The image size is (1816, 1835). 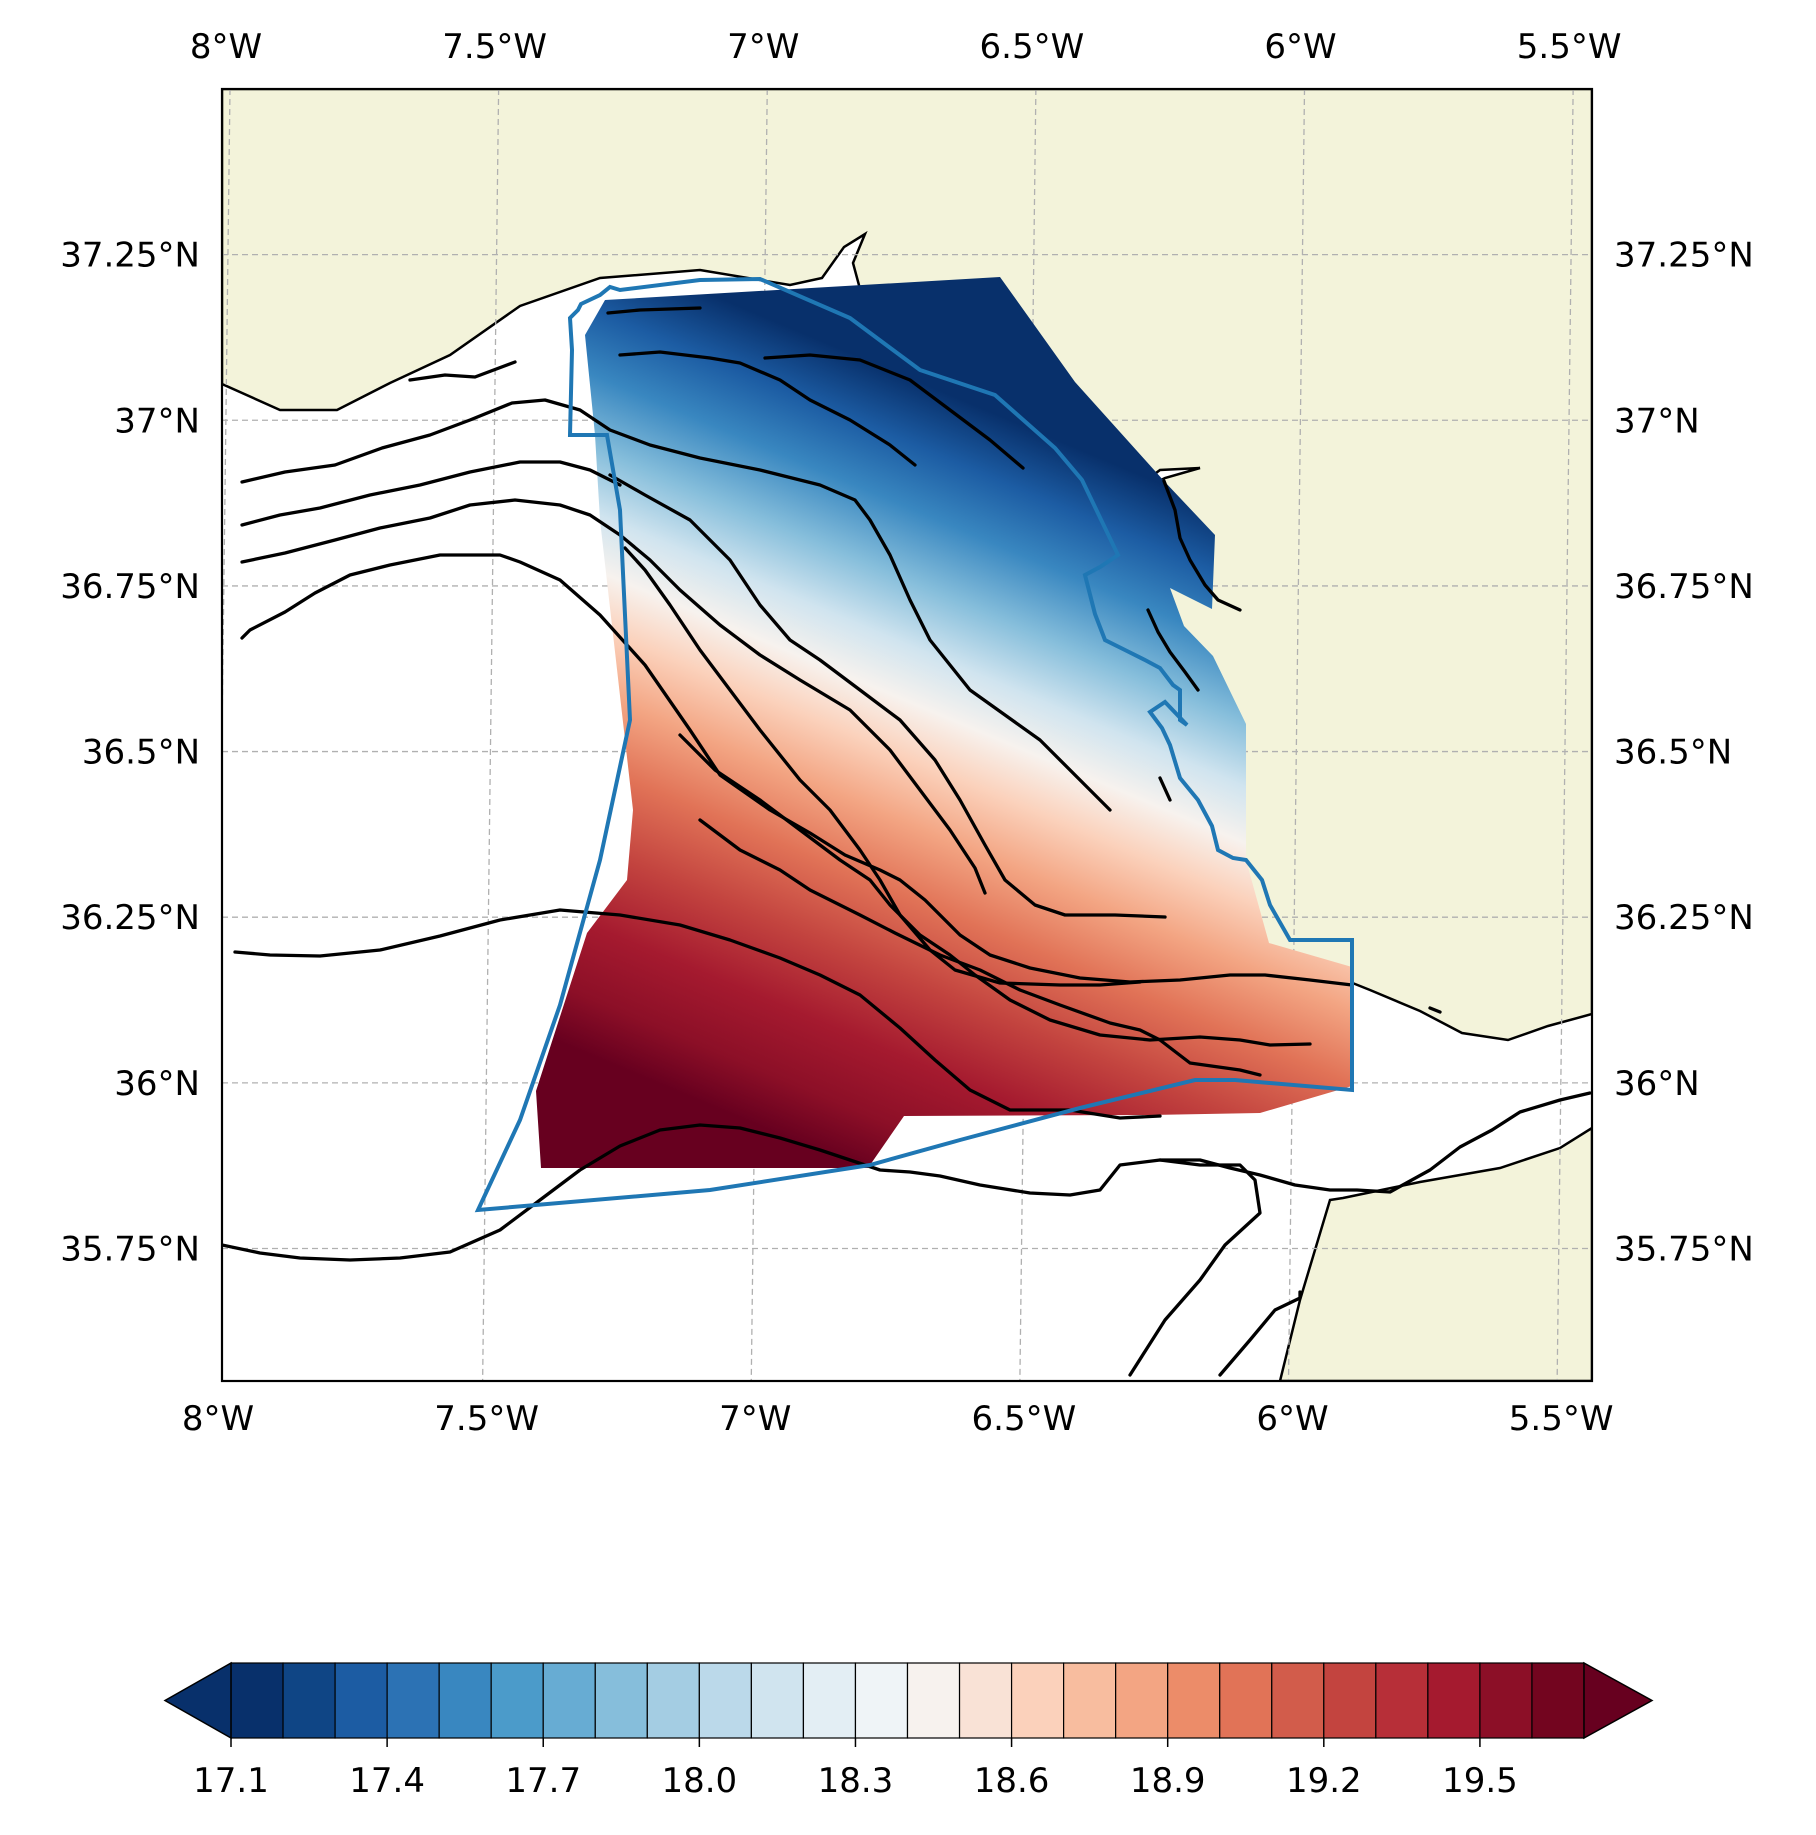 What do you see at coordinates (1684, 918) in the screenshot?
I see `lat-tick-label-right: 36.25°N` at bounding box center [1684, 918].